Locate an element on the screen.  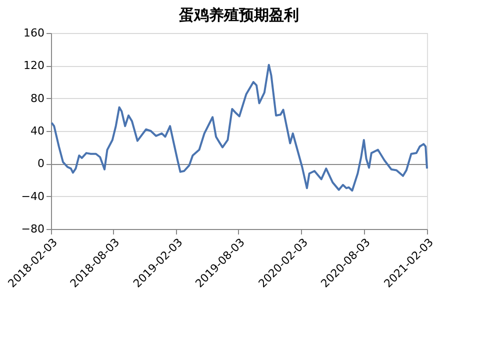
y-tick-label: 40 is located at coordinates (37, 131).